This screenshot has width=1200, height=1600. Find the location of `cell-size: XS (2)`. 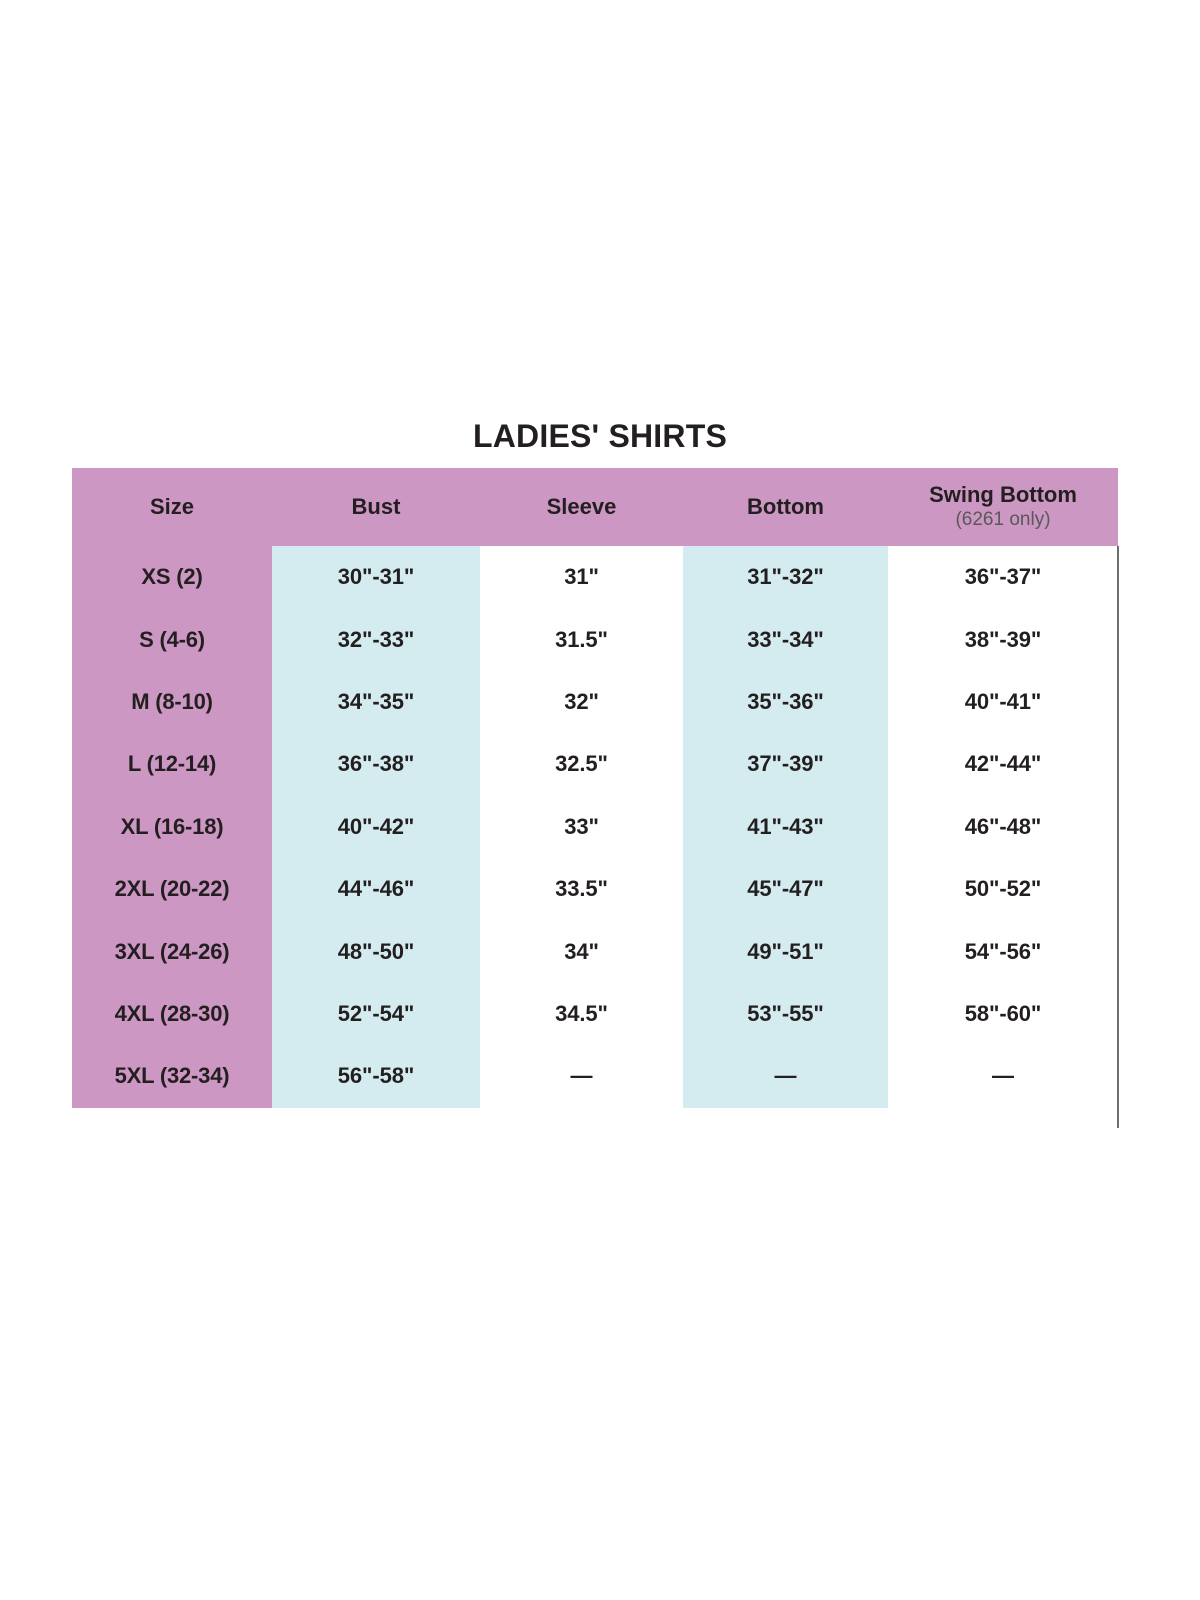

cell-size: XS (2) is located at coordinates (172, 577).